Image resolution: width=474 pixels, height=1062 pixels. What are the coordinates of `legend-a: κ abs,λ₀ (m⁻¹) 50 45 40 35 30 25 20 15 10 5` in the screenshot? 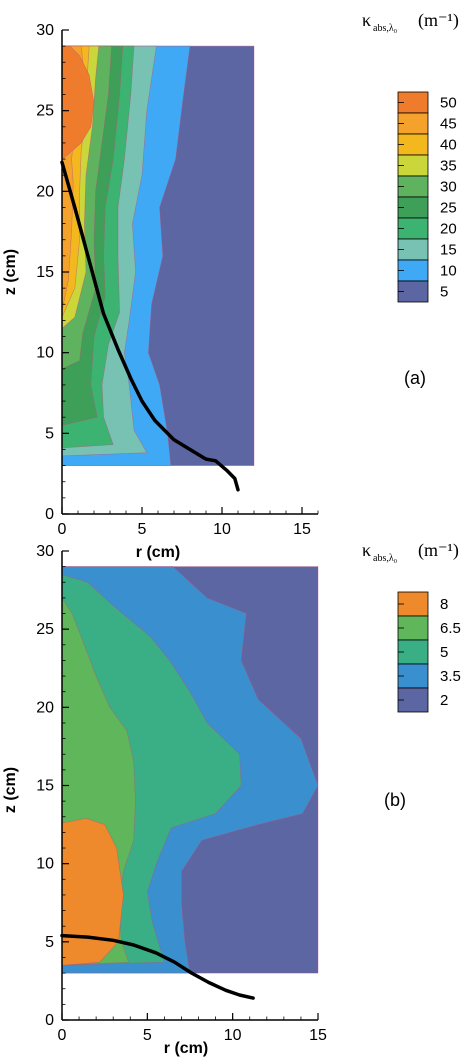 It's located at (410, 156).